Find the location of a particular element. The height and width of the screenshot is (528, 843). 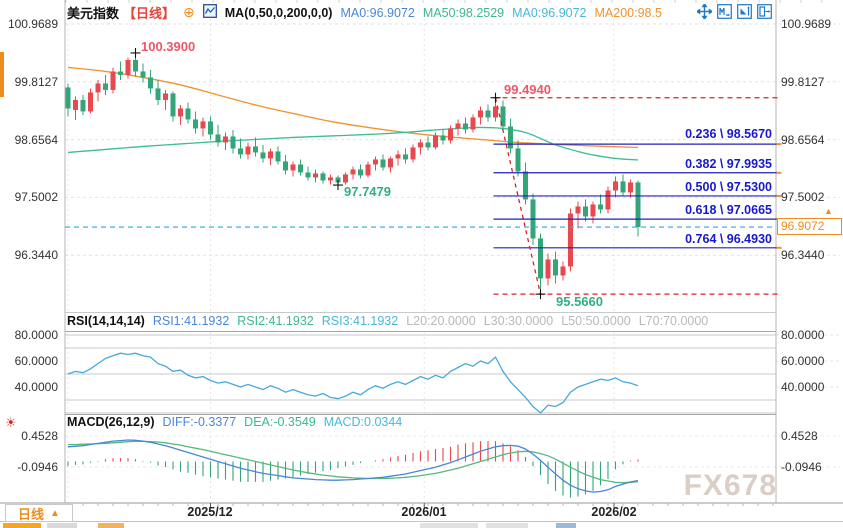

fit-vertical-scale-icon is located at coordinates (744, 11).